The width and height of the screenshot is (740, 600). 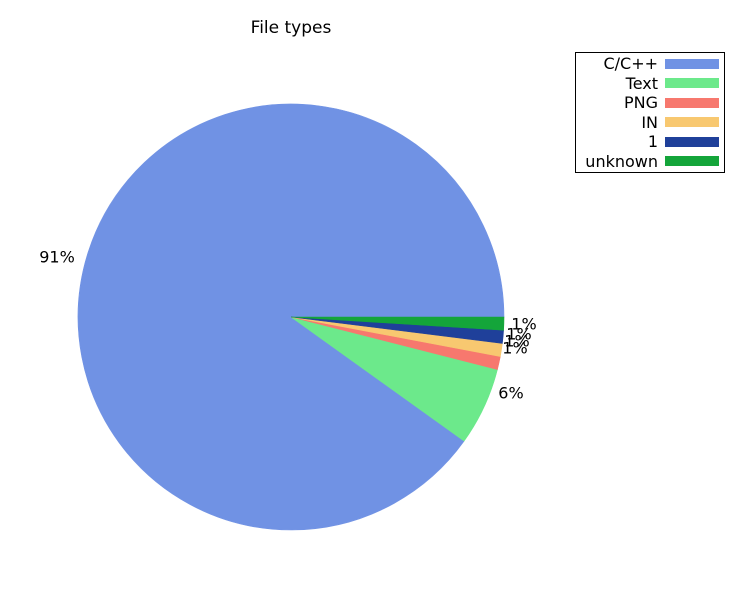 What do you see at coordinates (641, 83) in the screenshot?
I see `legend-label: Text` at bounding box center [641, 83].